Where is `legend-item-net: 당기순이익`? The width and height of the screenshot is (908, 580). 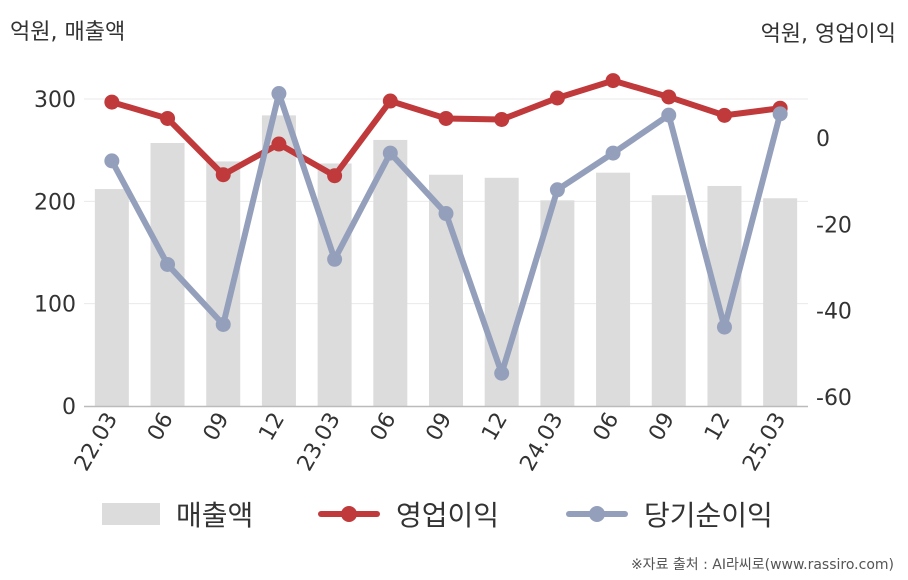 legend-item-net: 당기순이익 is located at coordinates (669, 514).